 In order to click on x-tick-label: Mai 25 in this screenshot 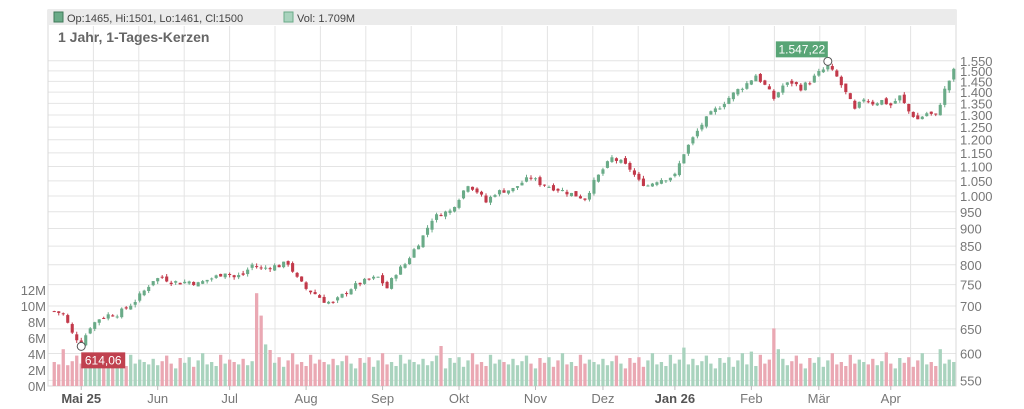, I will do `click(81, 398)`.